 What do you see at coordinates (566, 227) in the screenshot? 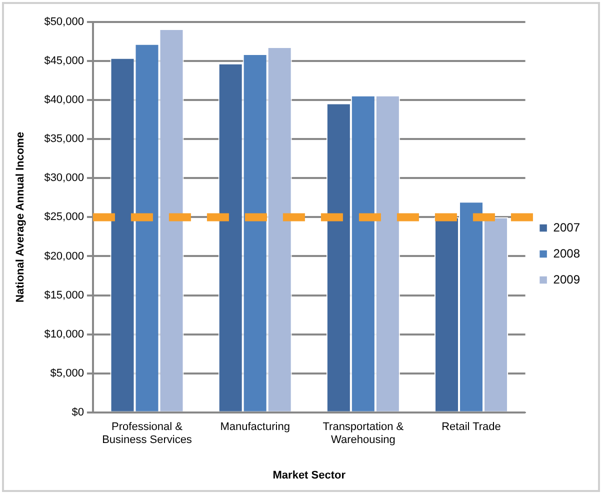
I see `legend-label: 2007` at bounding box center [566, 227].